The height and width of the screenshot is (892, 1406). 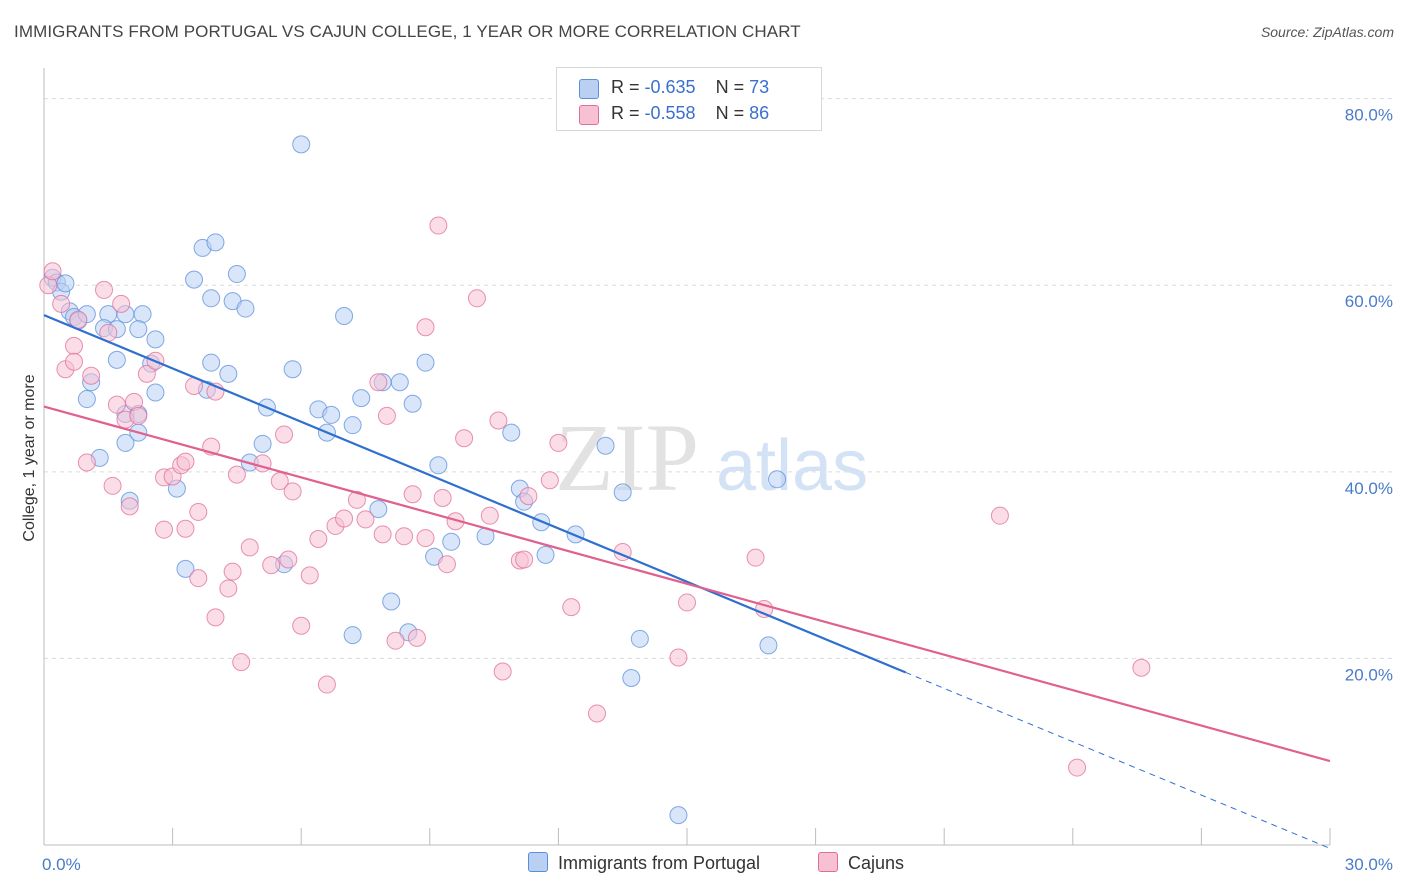 What do you see at coordinates (61, 864) in the screenshot?
I see `x-tick-label: 0.0%` at bounding box center [61, 864].